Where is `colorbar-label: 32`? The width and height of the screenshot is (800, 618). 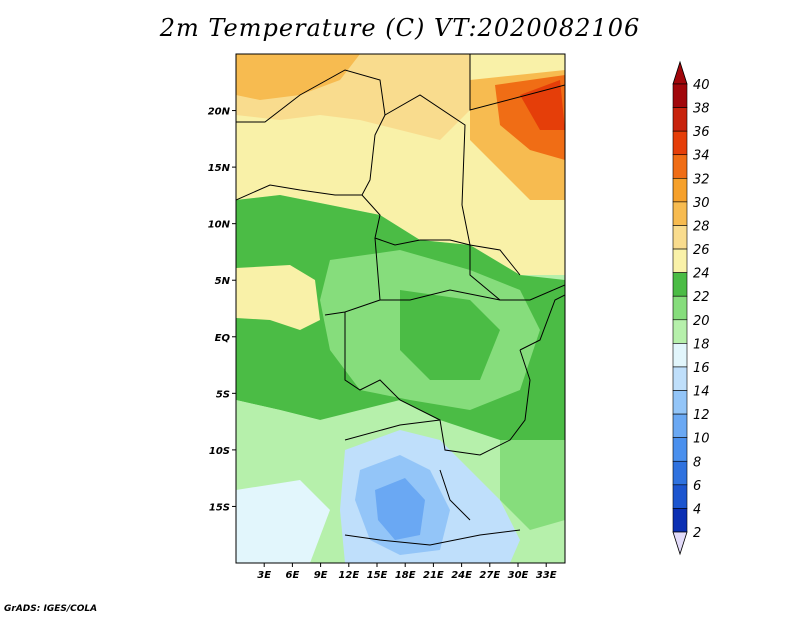 colorbar-label: 32 is located at coordinates (701, 179).